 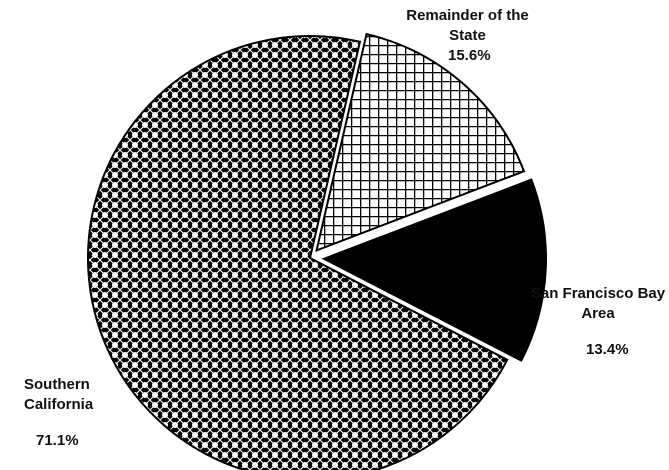 I want to click on value-label: 15.6%, so click(x=469, y=55).